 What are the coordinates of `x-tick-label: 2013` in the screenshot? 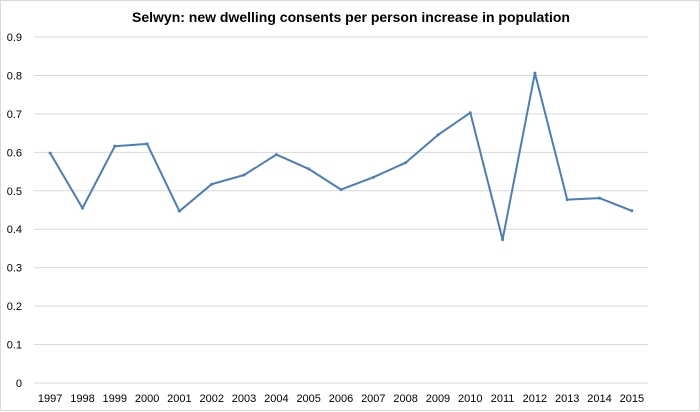 It's located at (567, 399).